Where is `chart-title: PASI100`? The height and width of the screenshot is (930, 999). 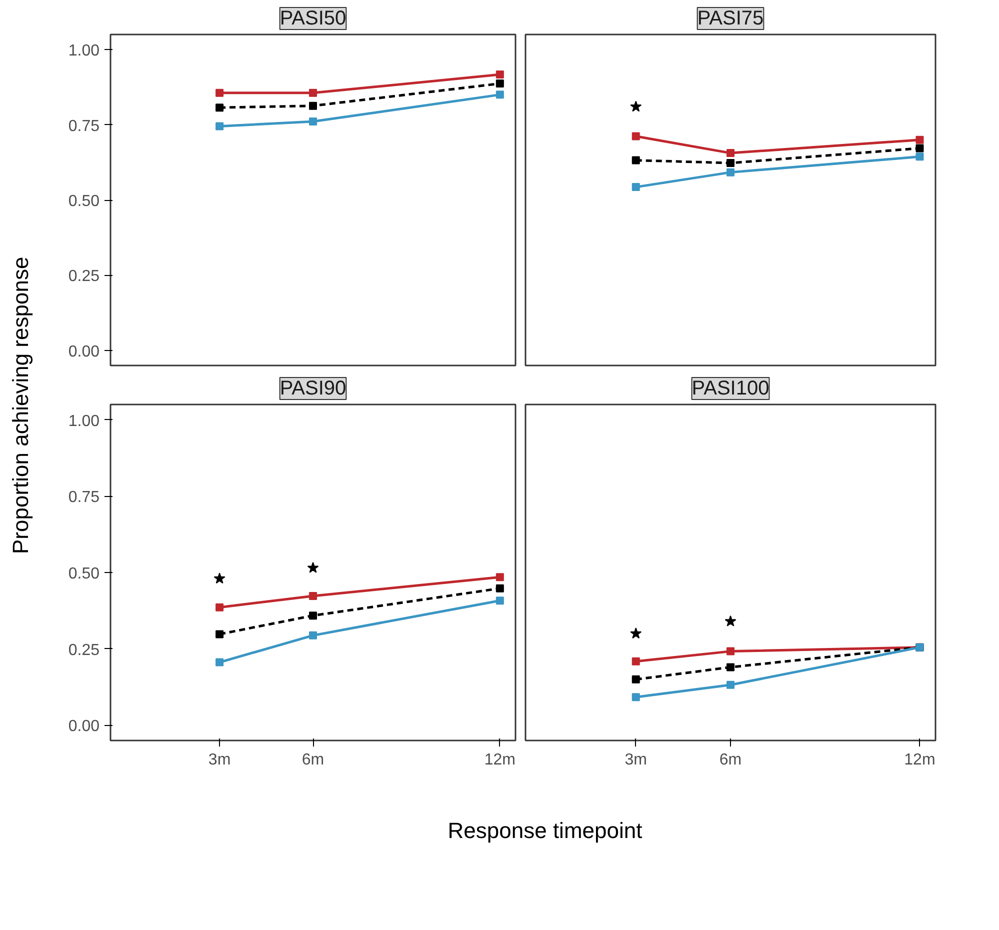 chart-title: PASI100 is located at coordinates (731, 389).